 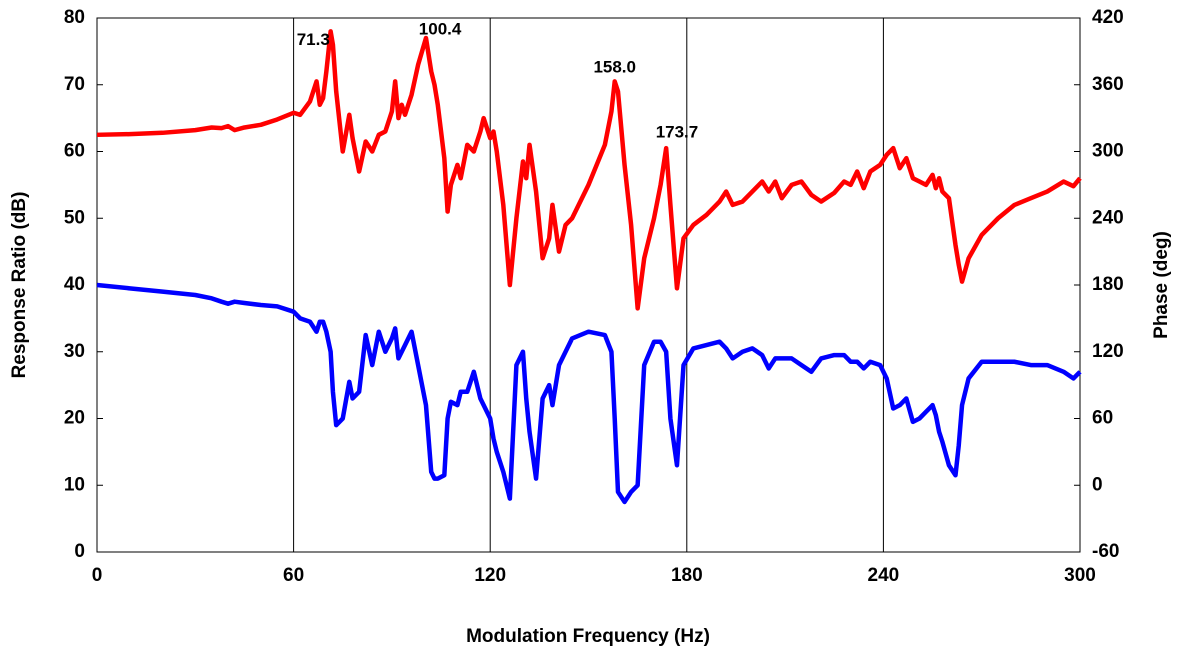 I want to click on y-tick-label: 80, so click(x=74, y=17).